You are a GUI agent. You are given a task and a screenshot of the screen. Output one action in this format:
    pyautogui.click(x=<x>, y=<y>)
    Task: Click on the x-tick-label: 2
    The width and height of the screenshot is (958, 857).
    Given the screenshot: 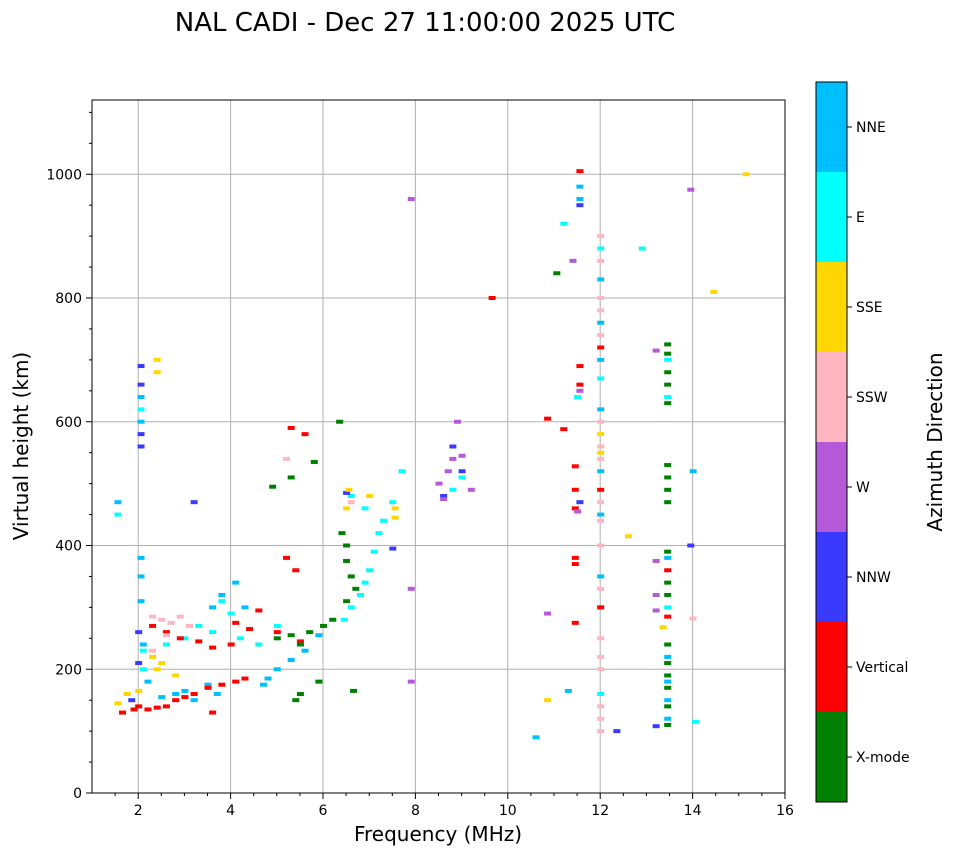 What is the action you would take?
    pyautogui.click(x=138, y=811)
    